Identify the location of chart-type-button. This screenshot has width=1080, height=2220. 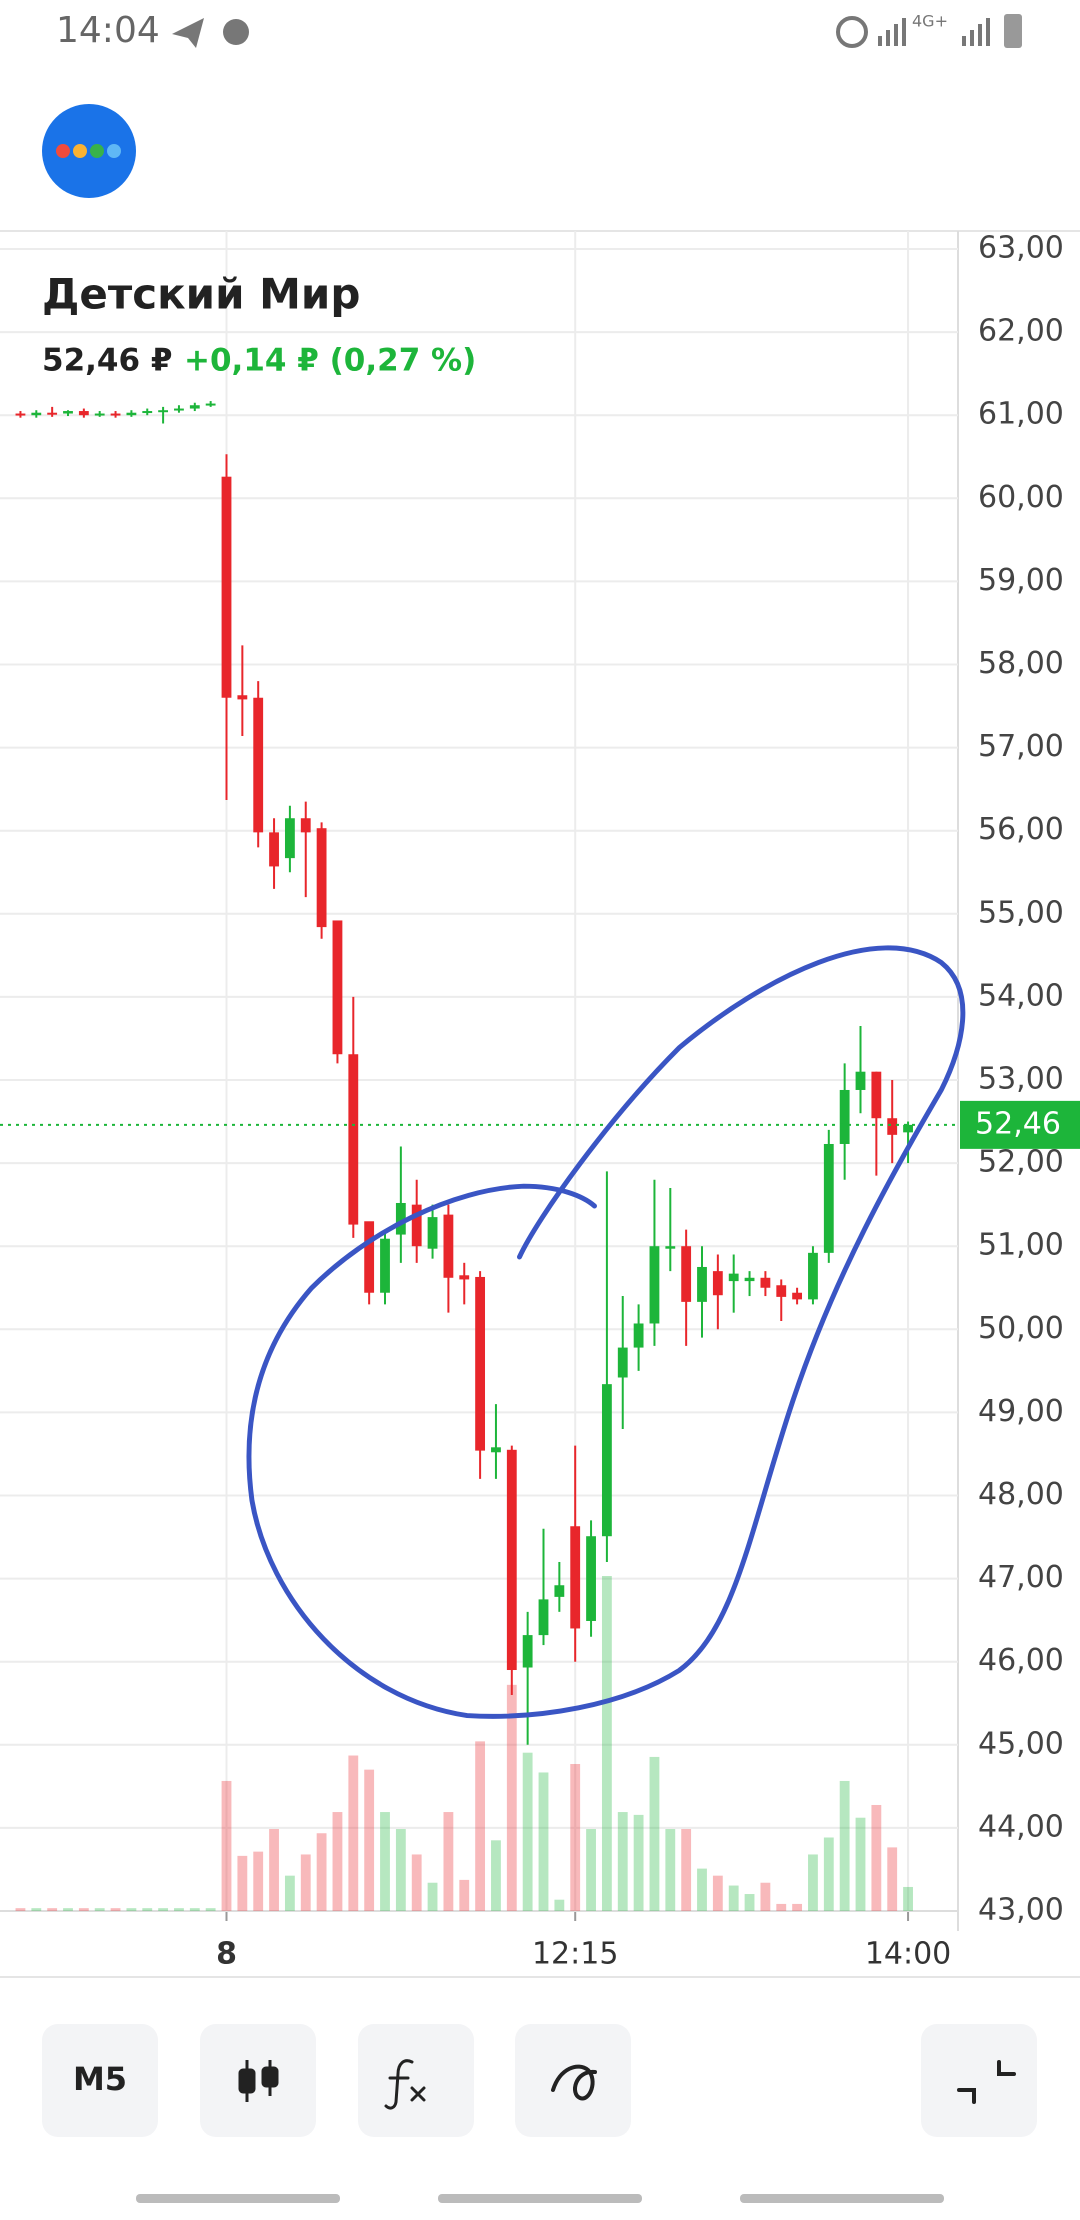
(258, 2080).